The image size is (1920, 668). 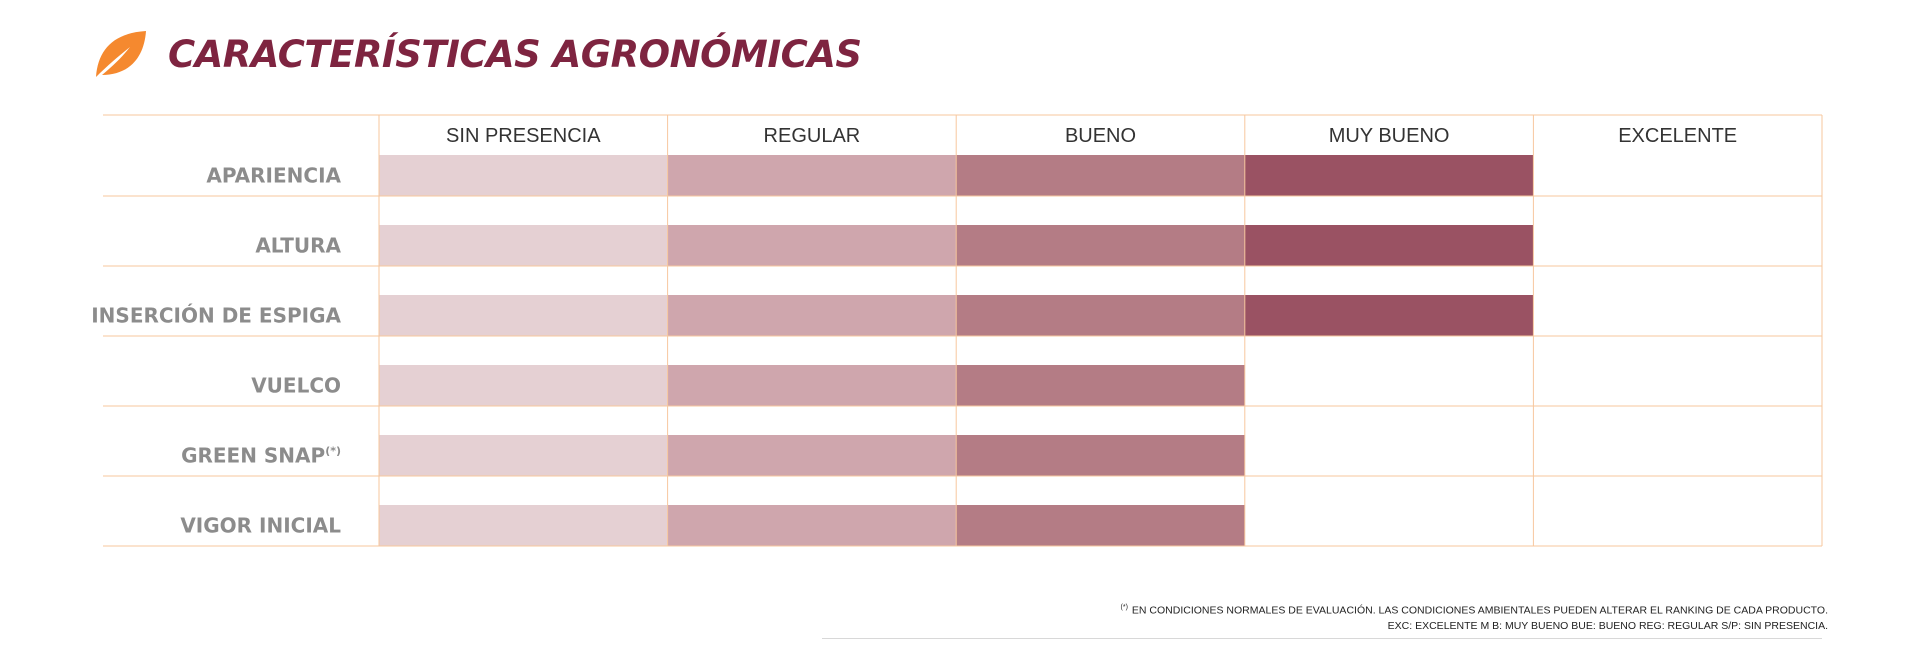 What do you see at coordinates (523, 136) in the screenshot?
I see `column-header: SIN PRESENCIA` at bounding box center [523, 136].